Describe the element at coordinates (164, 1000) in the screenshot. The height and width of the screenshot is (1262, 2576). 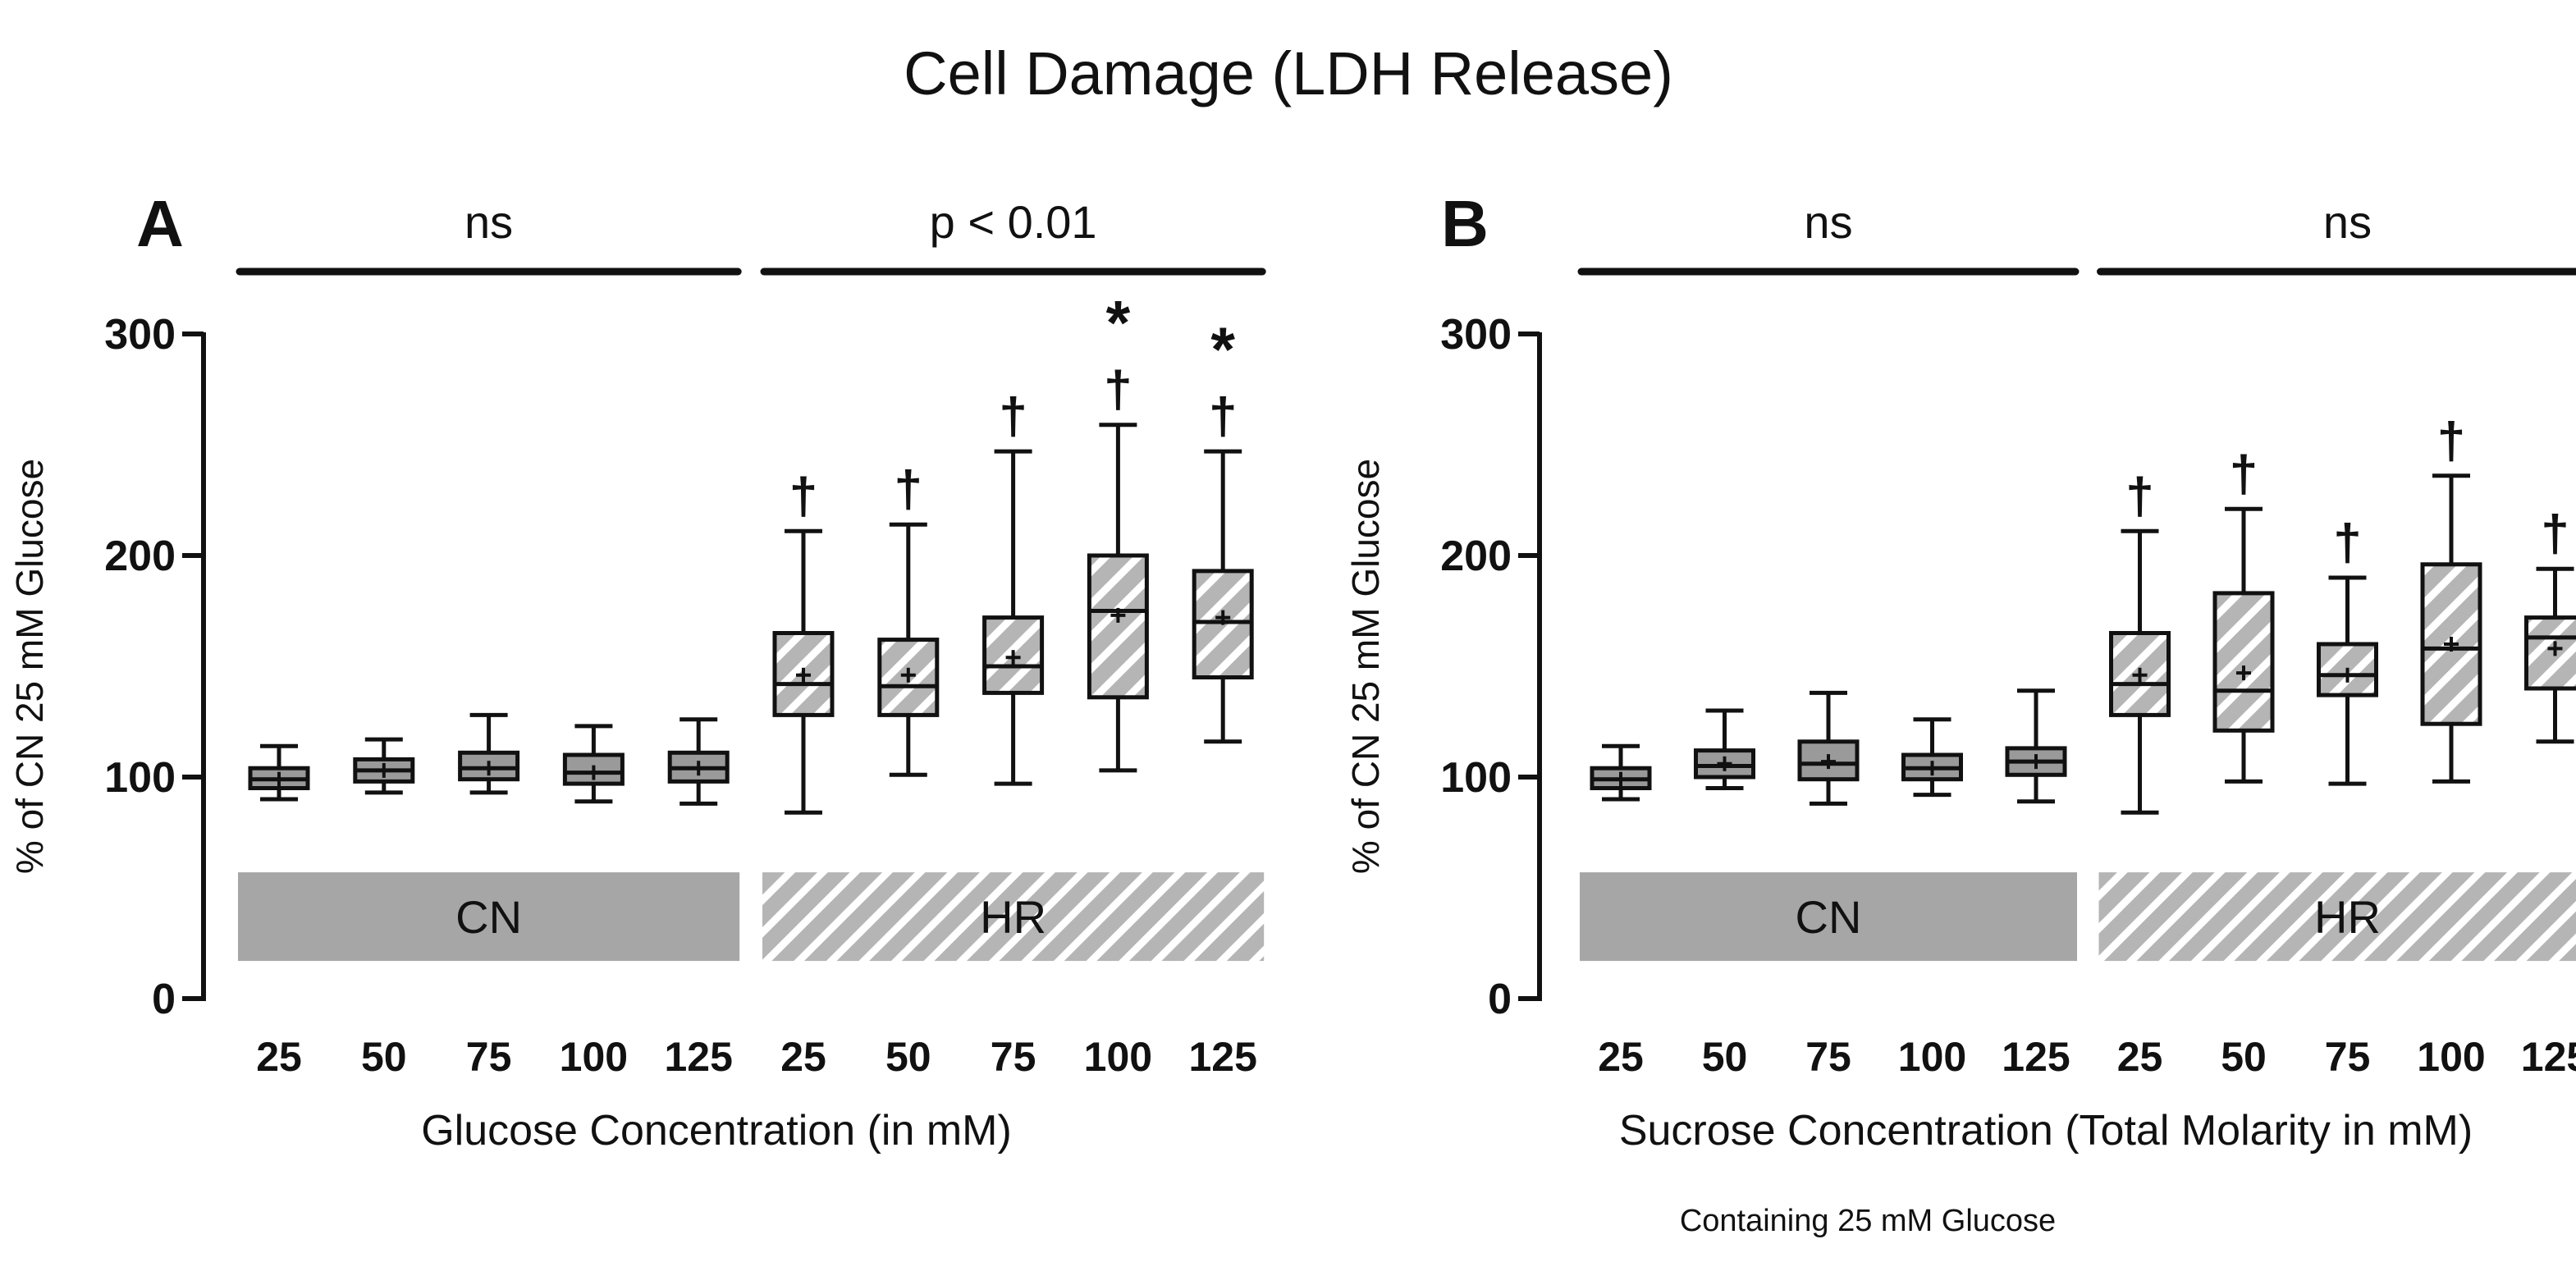
I see `panel-a-y-tick-label: 0` at that location.